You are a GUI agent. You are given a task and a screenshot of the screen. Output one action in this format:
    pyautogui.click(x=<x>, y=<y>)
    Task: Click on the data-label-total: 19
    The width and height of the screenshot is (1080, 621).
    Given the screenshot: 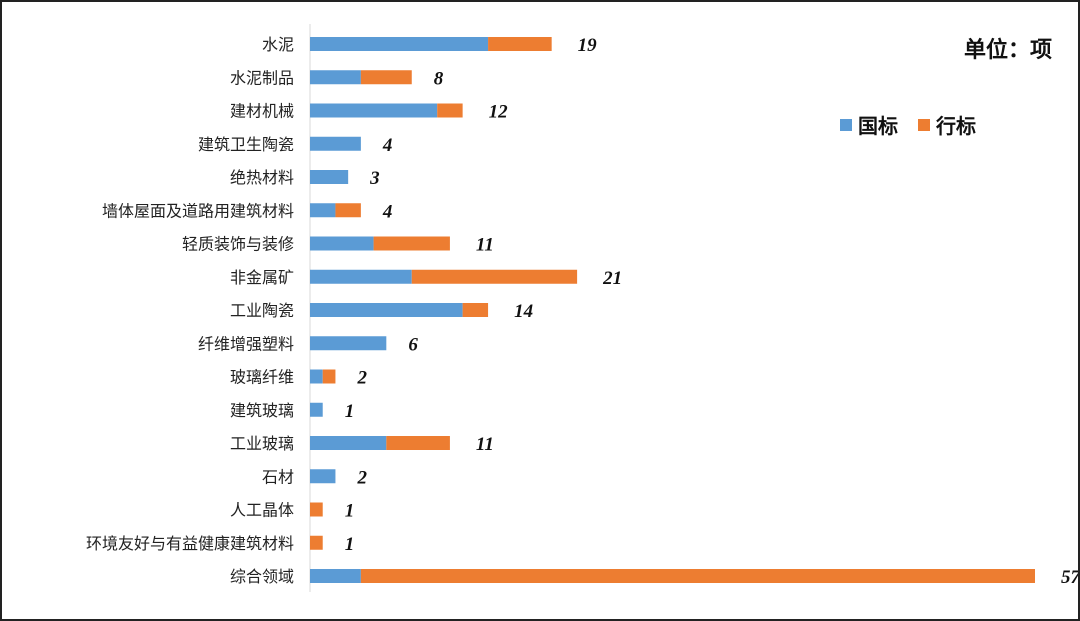 What is the action you would take?
    pyautogui.click(x=588, y=45)
    